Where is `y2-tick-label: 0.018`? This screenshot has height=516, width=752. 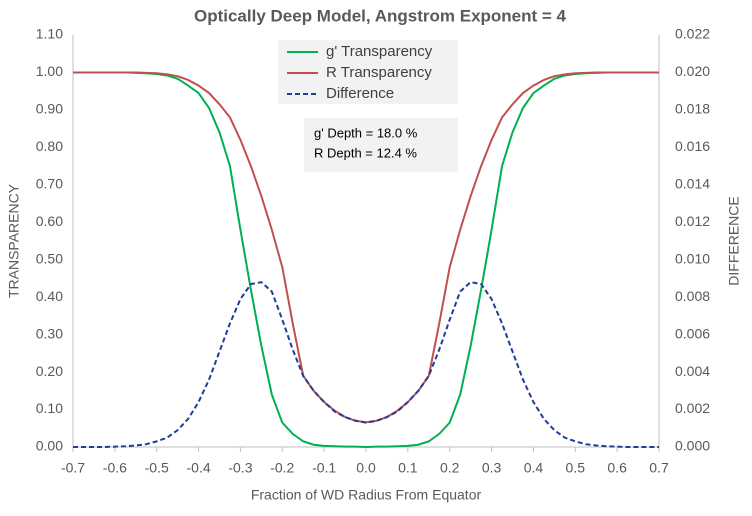
y2-tick-label: 0.018 is located at coordinates (692, 109).